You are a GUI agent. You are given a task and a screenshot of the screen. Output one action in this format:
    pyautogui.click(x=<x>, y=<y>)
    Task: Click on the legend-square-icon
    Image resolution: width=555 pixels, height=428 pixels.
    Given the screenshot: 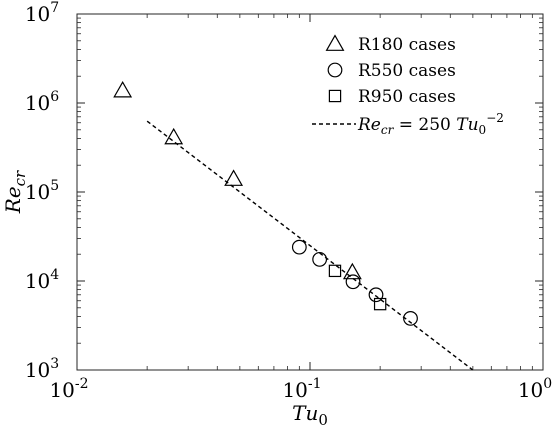 What is the action you would take?
    pyautogui.click(x=335, y=96)
    